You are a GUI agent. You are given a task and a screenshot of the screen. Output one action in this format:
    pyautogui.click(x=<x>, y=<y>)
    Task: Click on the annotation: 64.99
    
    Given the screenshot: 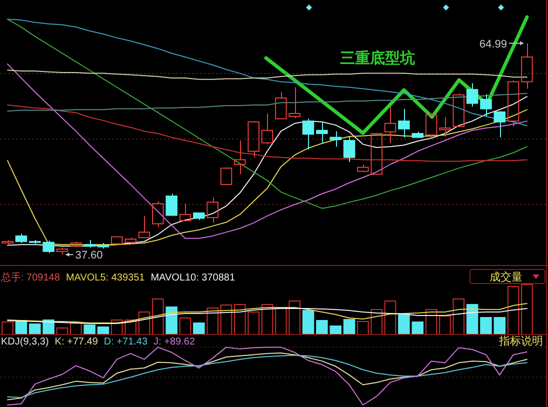 What is the action you would take?
    pyautogui.click(x=493, y=44)
    